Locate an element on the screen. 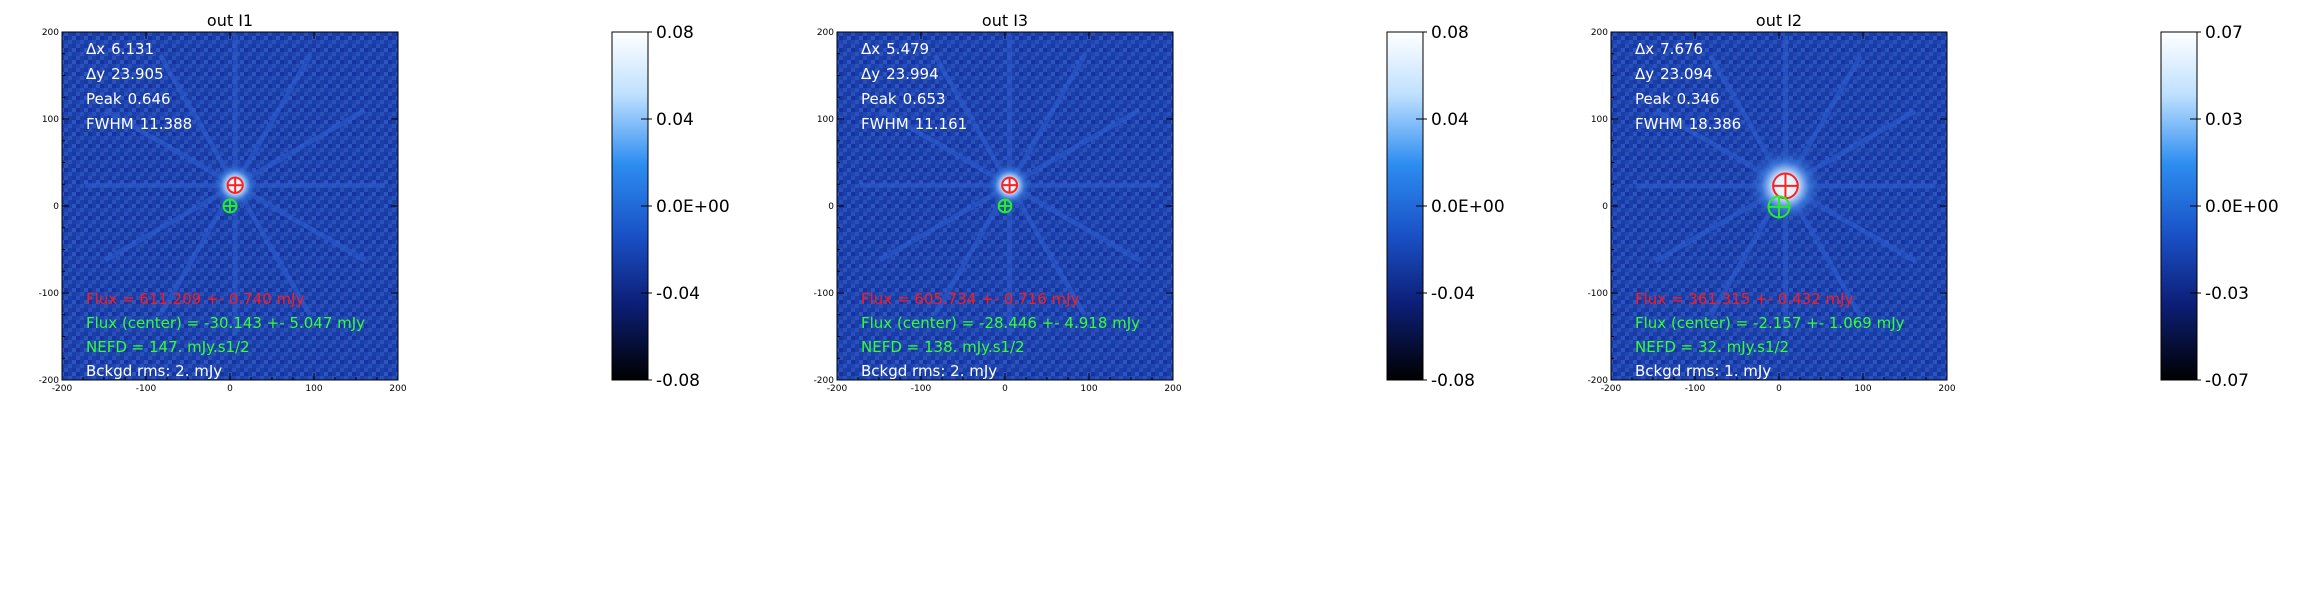  flux-text: Flux = 605.734 +- 0.716 mJy is located at coordinates (970, 299).